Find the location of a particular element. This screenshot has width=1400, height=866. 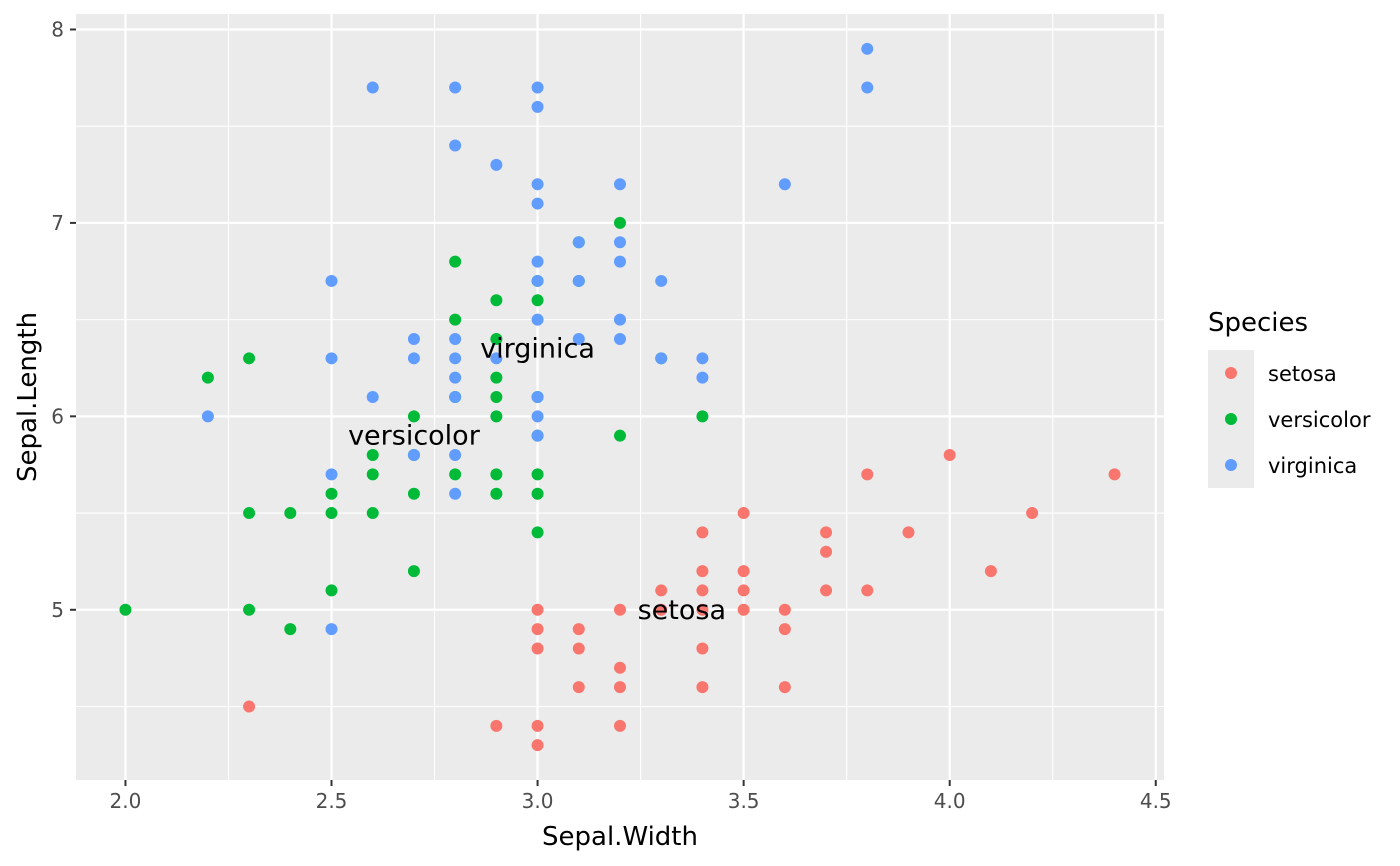

y-tick-label: 8 is located at coordinates (57, 29).